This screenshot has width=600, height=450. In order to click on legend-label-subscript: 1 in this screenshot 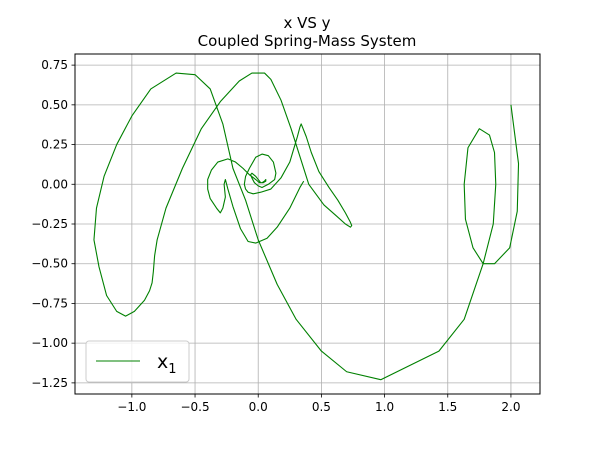, I will do `click(172, 369)`.